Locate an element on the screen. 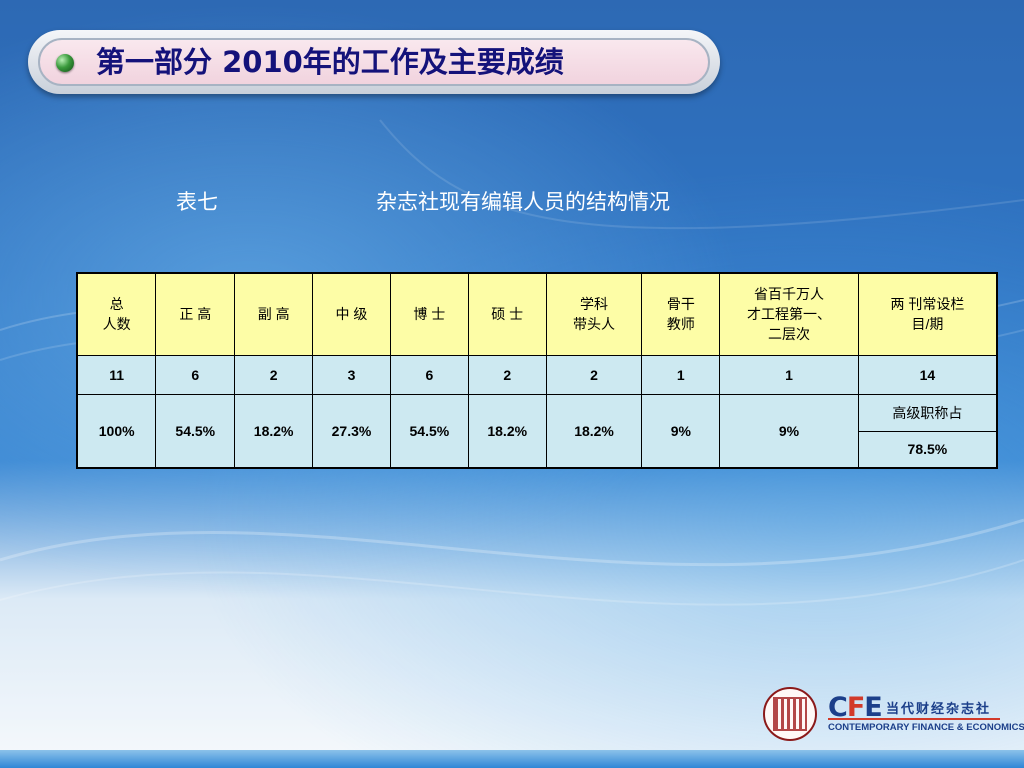 This screenshot has height=768, width=1024. table-cell: 27.3% is located at coordinates (351, 431).